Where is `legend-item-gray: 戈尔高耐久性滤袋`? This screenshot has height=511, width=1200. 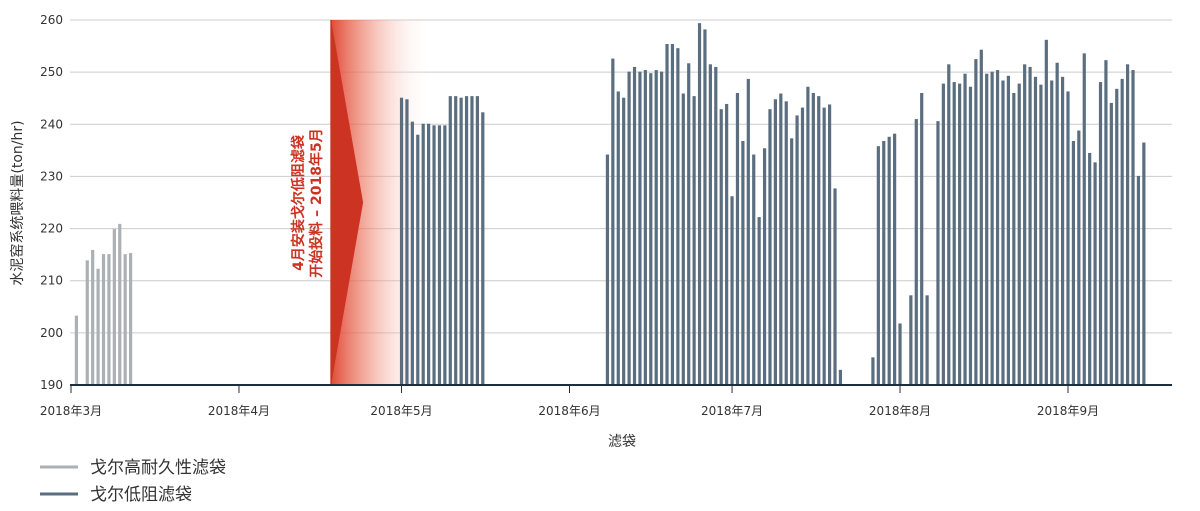 legend-item-gray: 戈尔高耐久性滤袋 is located at coordinates (133, 468).